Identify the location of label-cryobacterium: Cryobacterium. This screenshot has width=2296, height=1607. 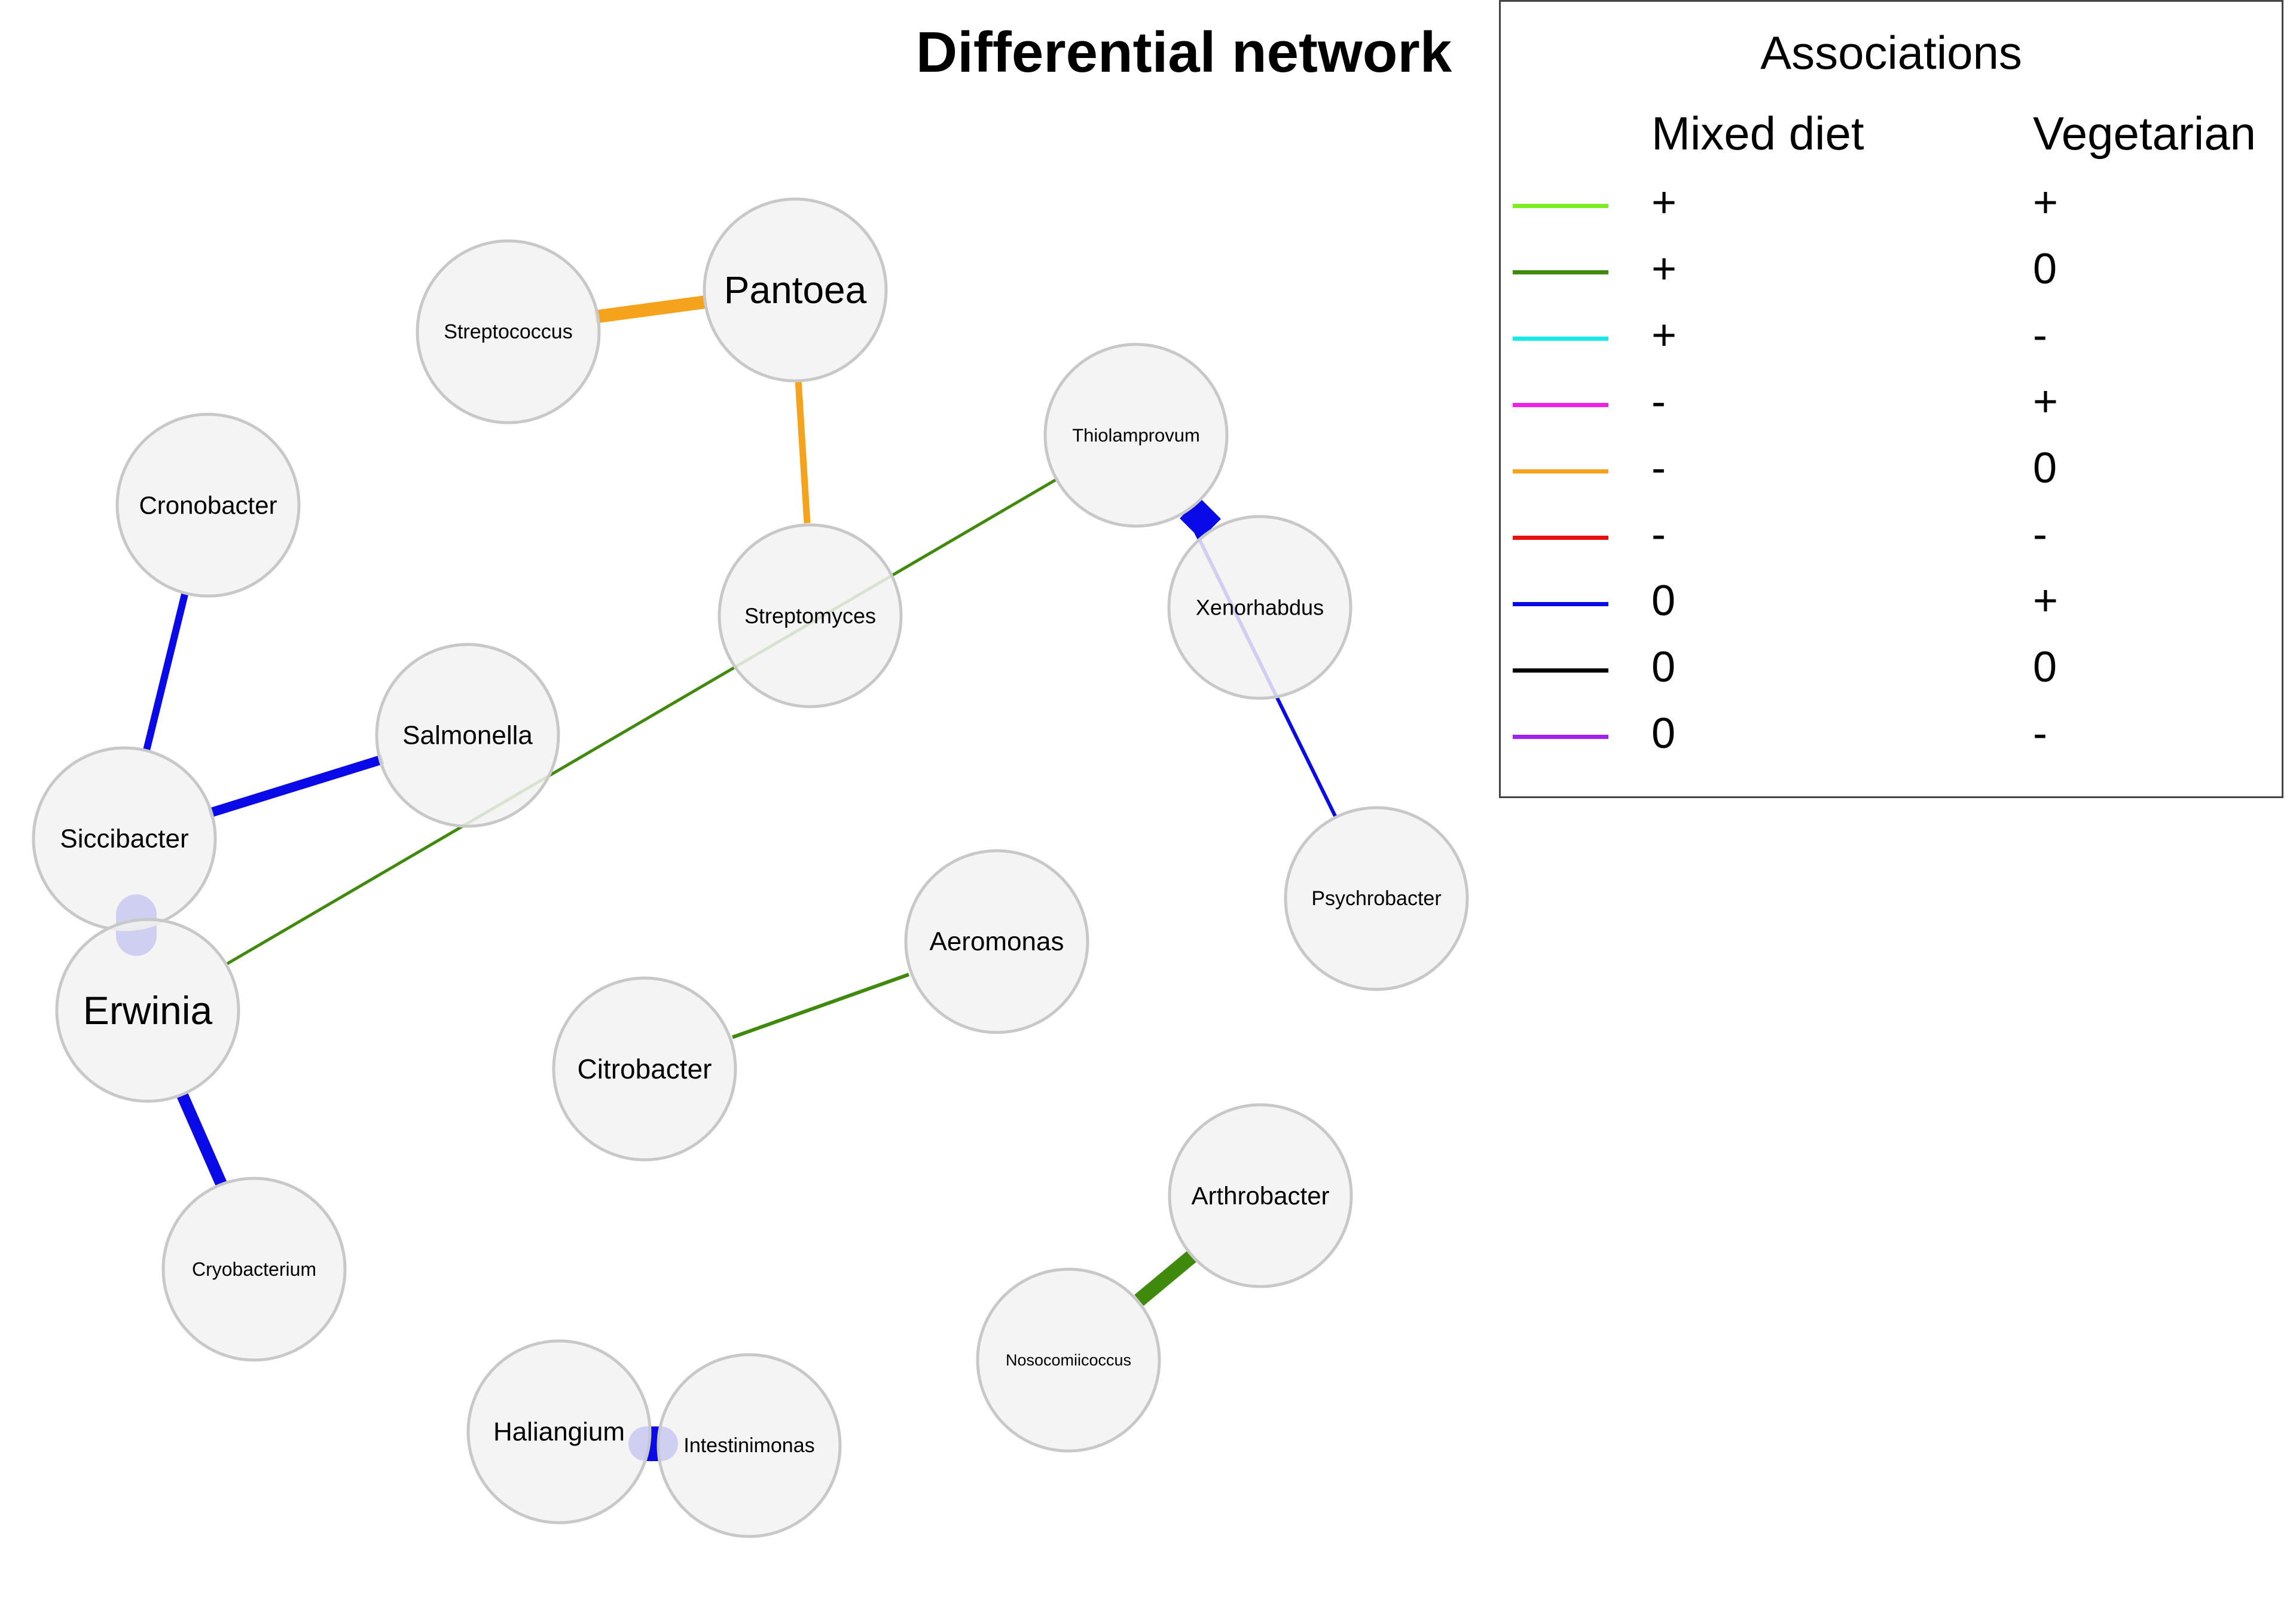
(254, 1269).